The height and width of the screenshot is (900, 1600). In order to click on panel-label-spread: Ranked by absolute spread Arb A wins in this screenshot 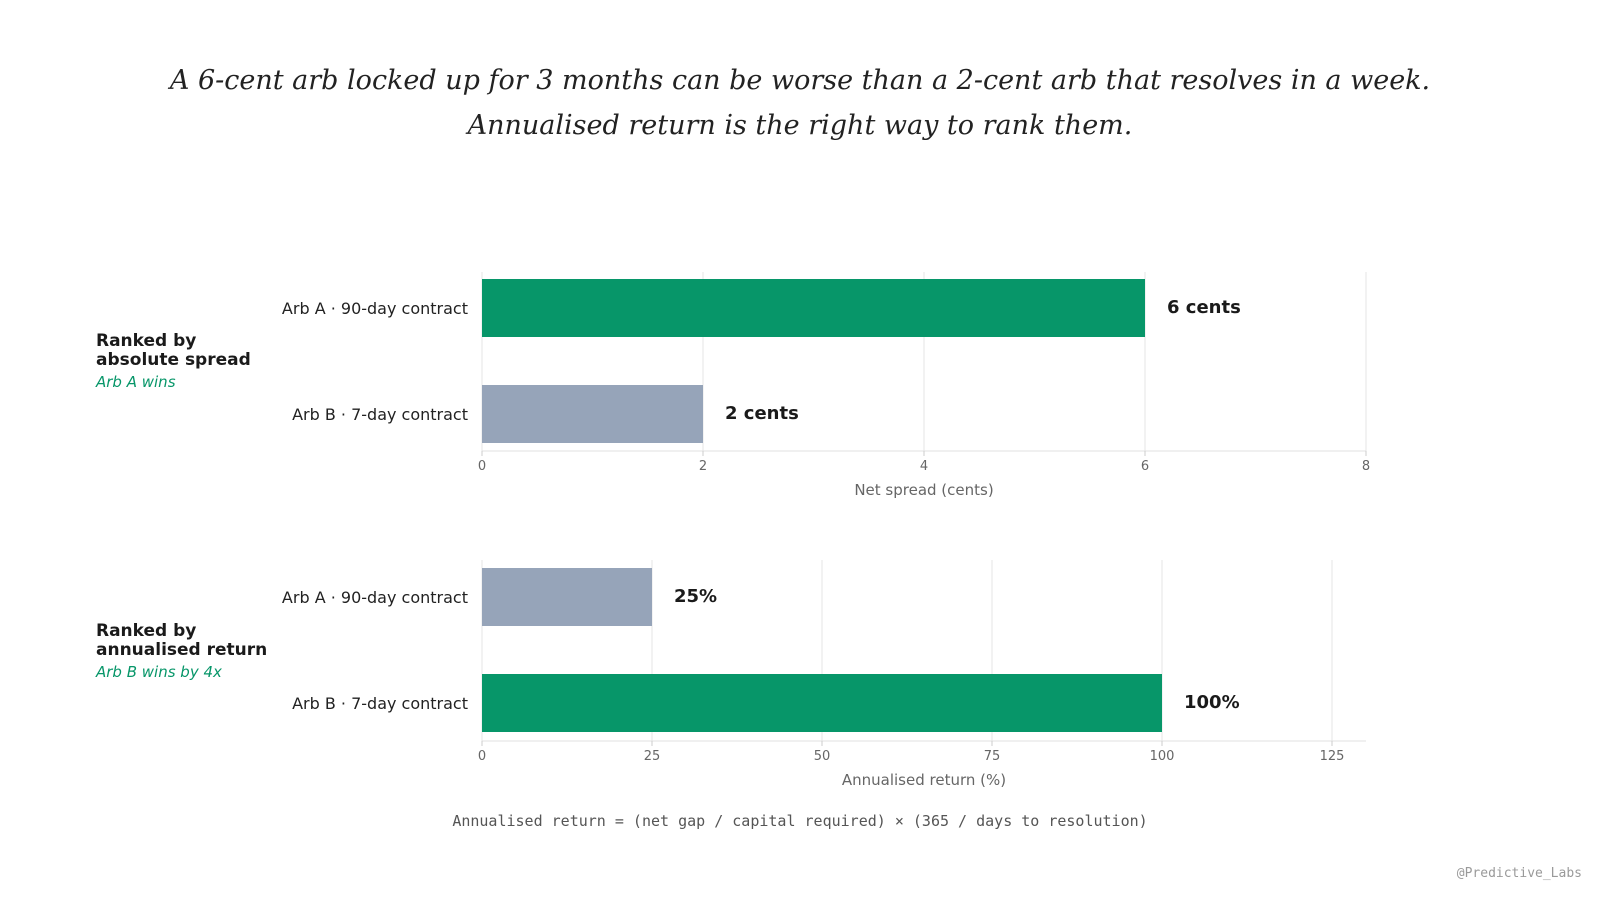, I will do `click(191, 362)`.